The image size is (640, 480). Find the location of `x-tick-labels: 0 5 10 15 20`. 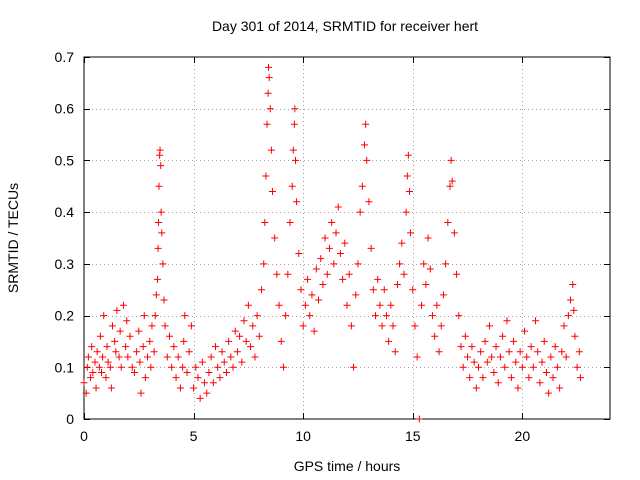

x-tick-labels: 0 5 10 15 20 is located at coordinates (305, 436).